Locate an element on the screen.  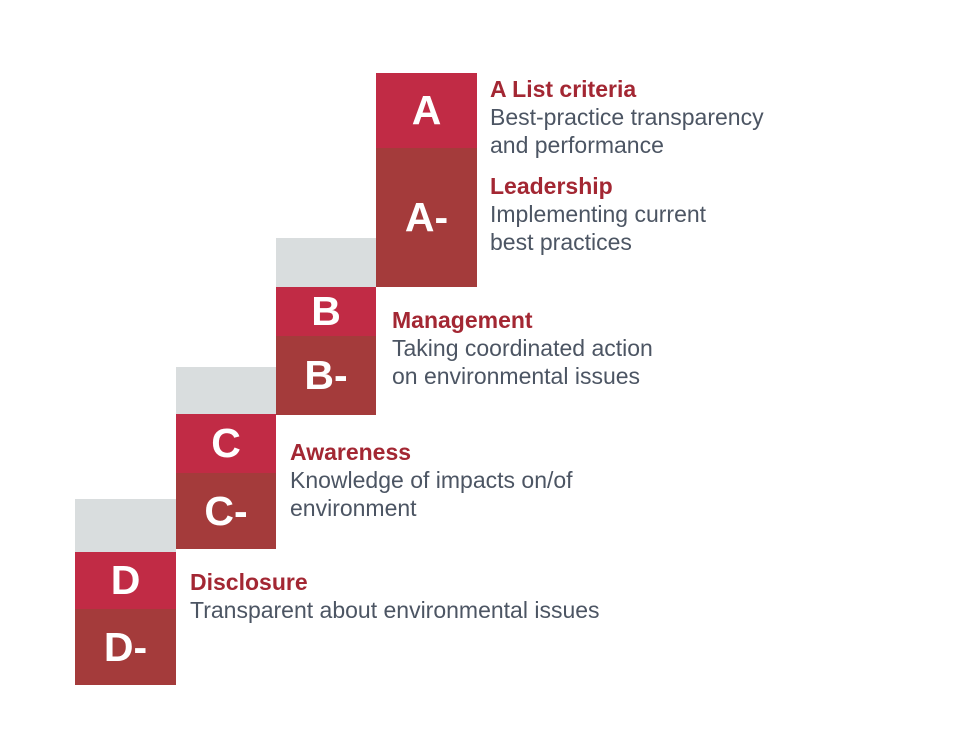
grade-block-b: B is located at coordinates (326, 311).